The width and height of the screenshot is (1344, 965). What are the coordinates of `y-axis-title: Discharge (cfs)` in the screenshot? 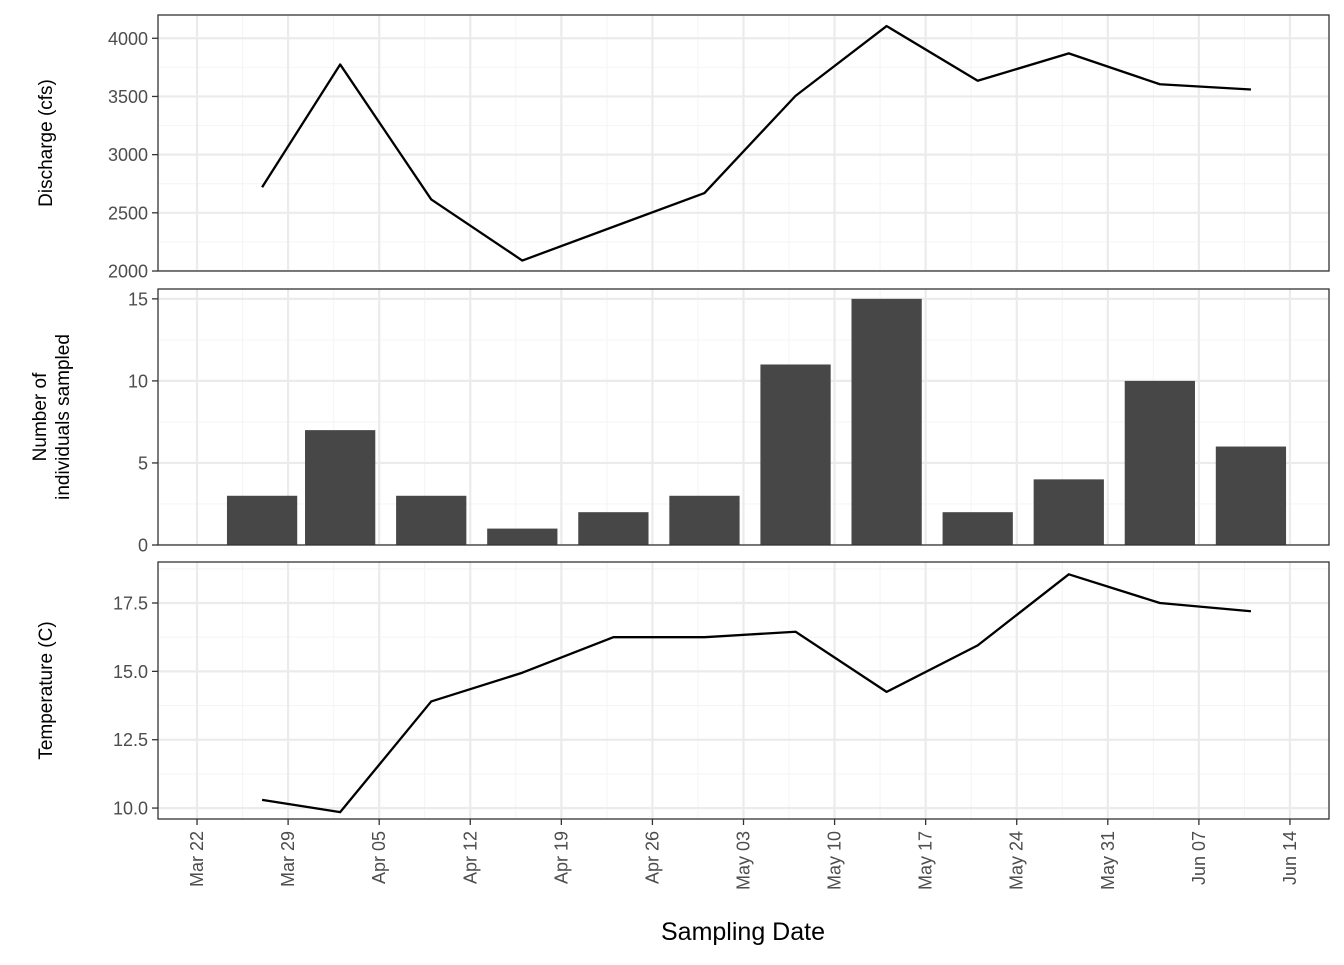 It's located at (46, 143).